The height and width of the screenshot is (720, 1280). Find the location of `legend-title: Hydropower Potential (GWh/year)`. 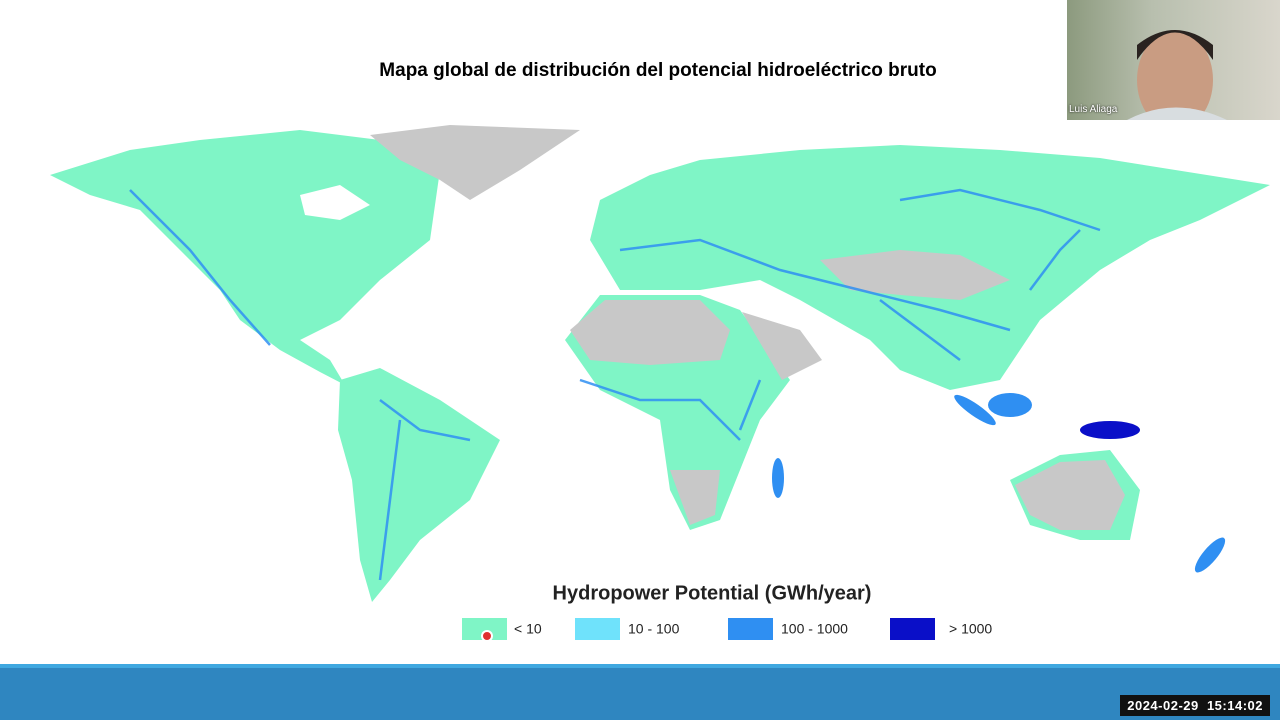

legend-title: Hydropower Potential (GWh/year) is located at coordinates (712, 593).